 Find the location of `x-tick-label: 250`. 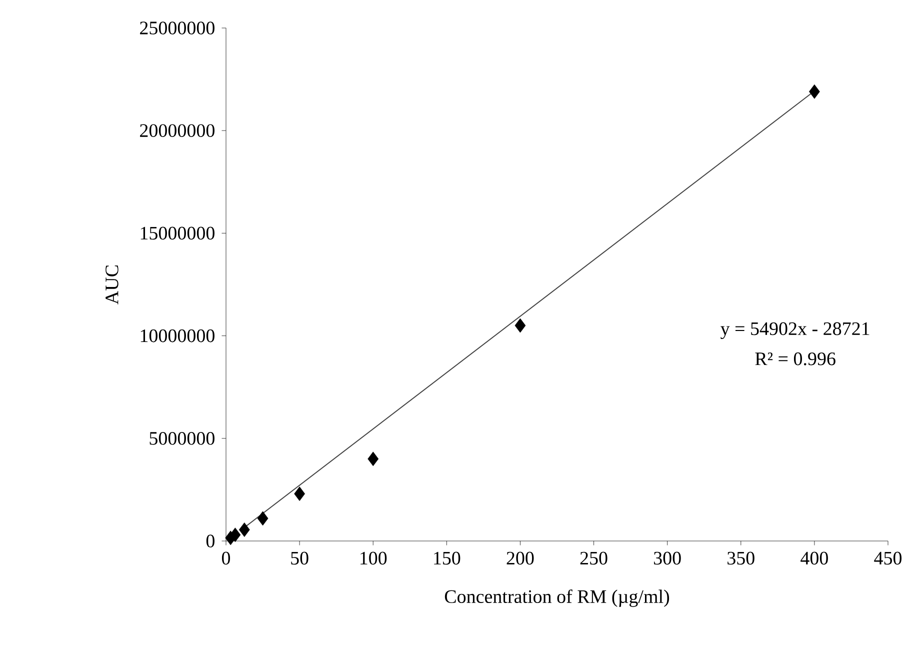

x-tick-label: 250 is located at coordinates (594, 558).